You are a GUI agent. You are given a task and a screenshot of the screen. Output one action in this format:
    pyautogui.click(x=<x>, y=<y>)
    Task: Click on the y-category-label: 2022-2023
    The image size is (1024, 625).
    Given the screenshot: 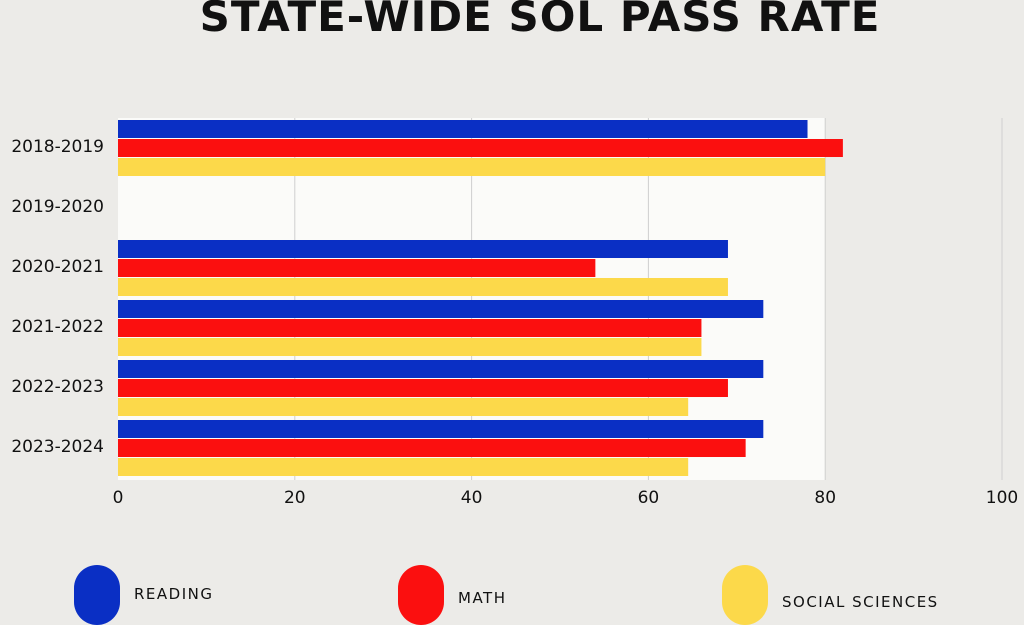 What is the action you would take?
    pyautogui.click(x=57, y=387)
    